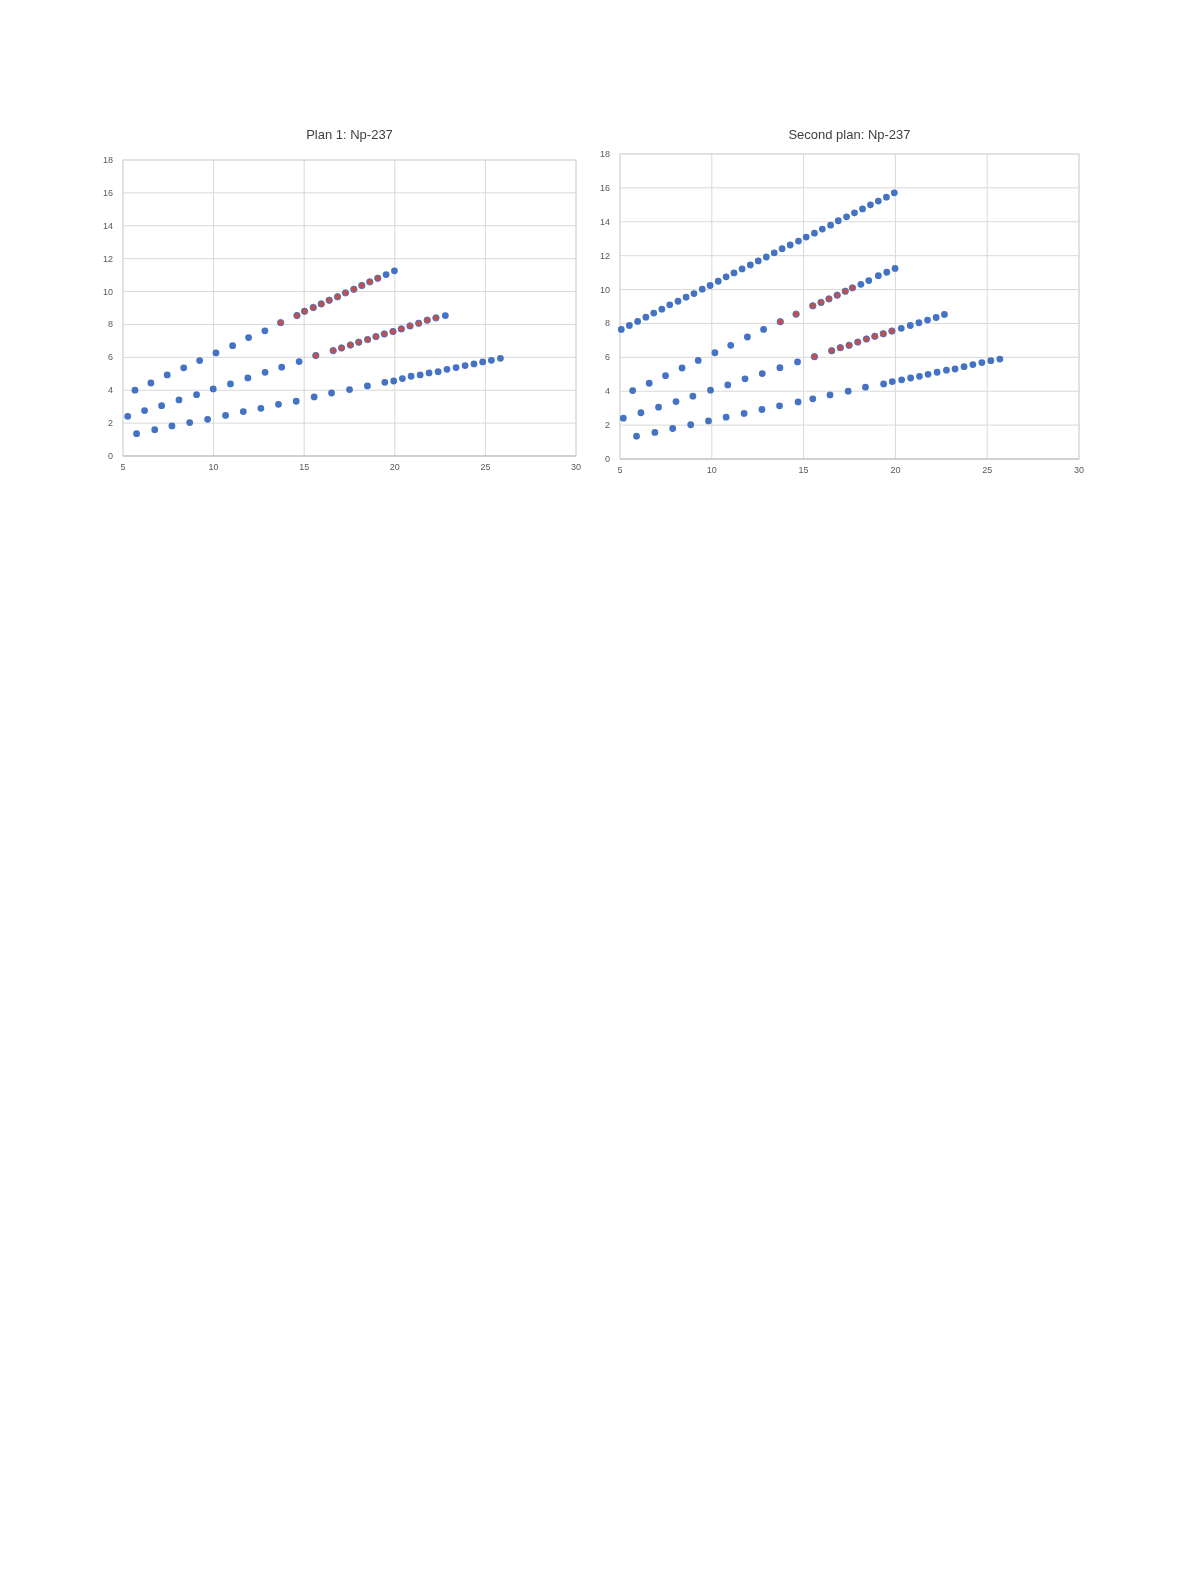 This screenshot has width=1192, height=1571. Describe the element at coordinates (110, 357) in the screenshot. I see `y-tick-label: 6` at that location.